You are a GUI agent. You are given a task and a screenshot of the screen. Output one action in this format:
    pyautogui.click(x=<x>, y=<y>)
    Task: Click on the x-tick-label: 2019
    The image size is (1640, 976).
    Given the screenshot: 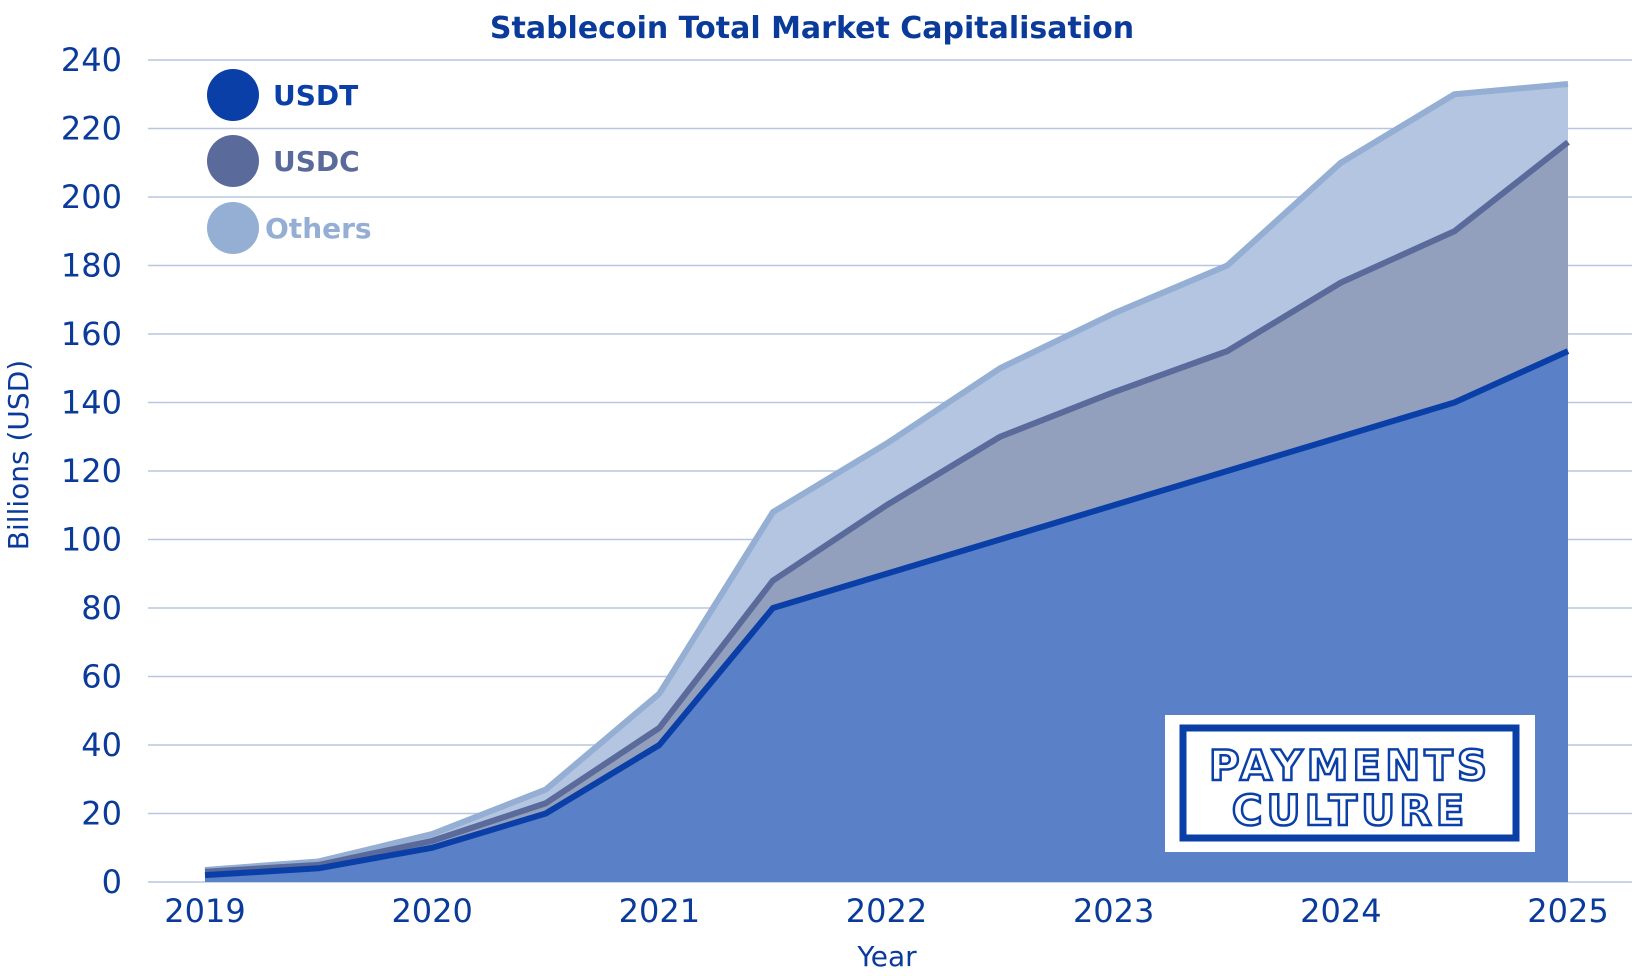 What is the action you would take?
    pyautogui.click(x=204, y=911)
    